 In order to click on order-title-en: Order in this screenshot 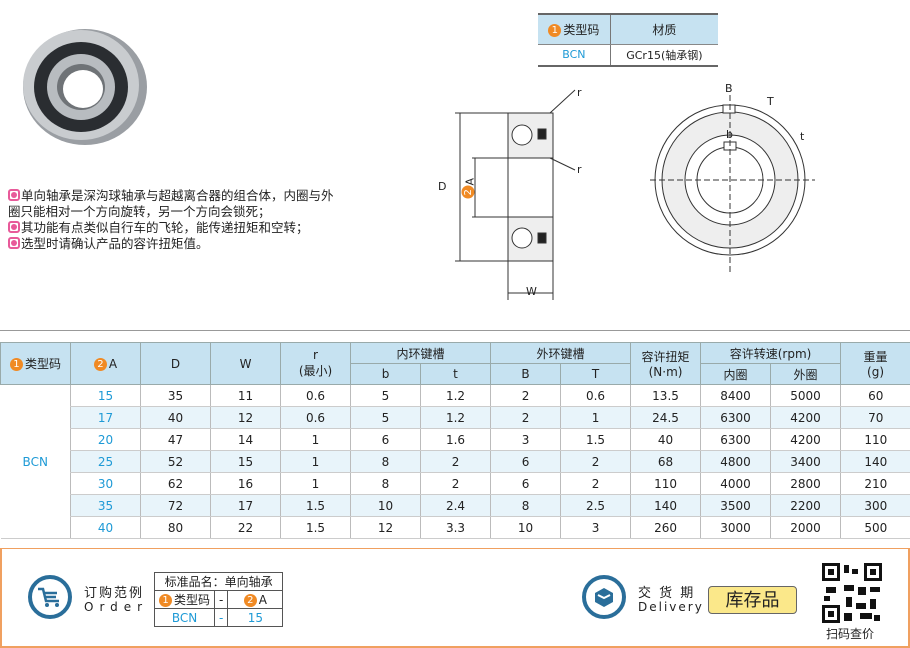, I will do `click(116, 607)`.